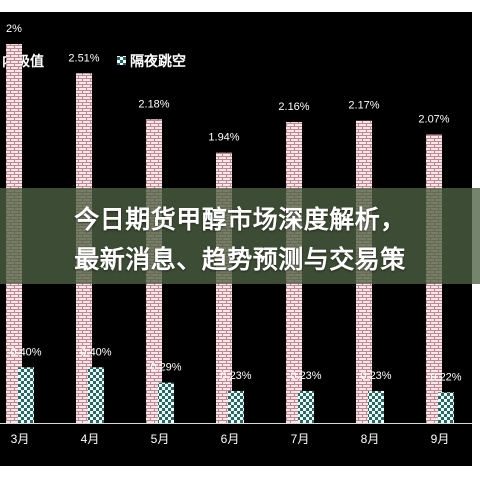  What do you see at coordinates (305, 376) in the screenshot?
I see `label-gap-5: 0.23%` at bounding box center [305, 376].